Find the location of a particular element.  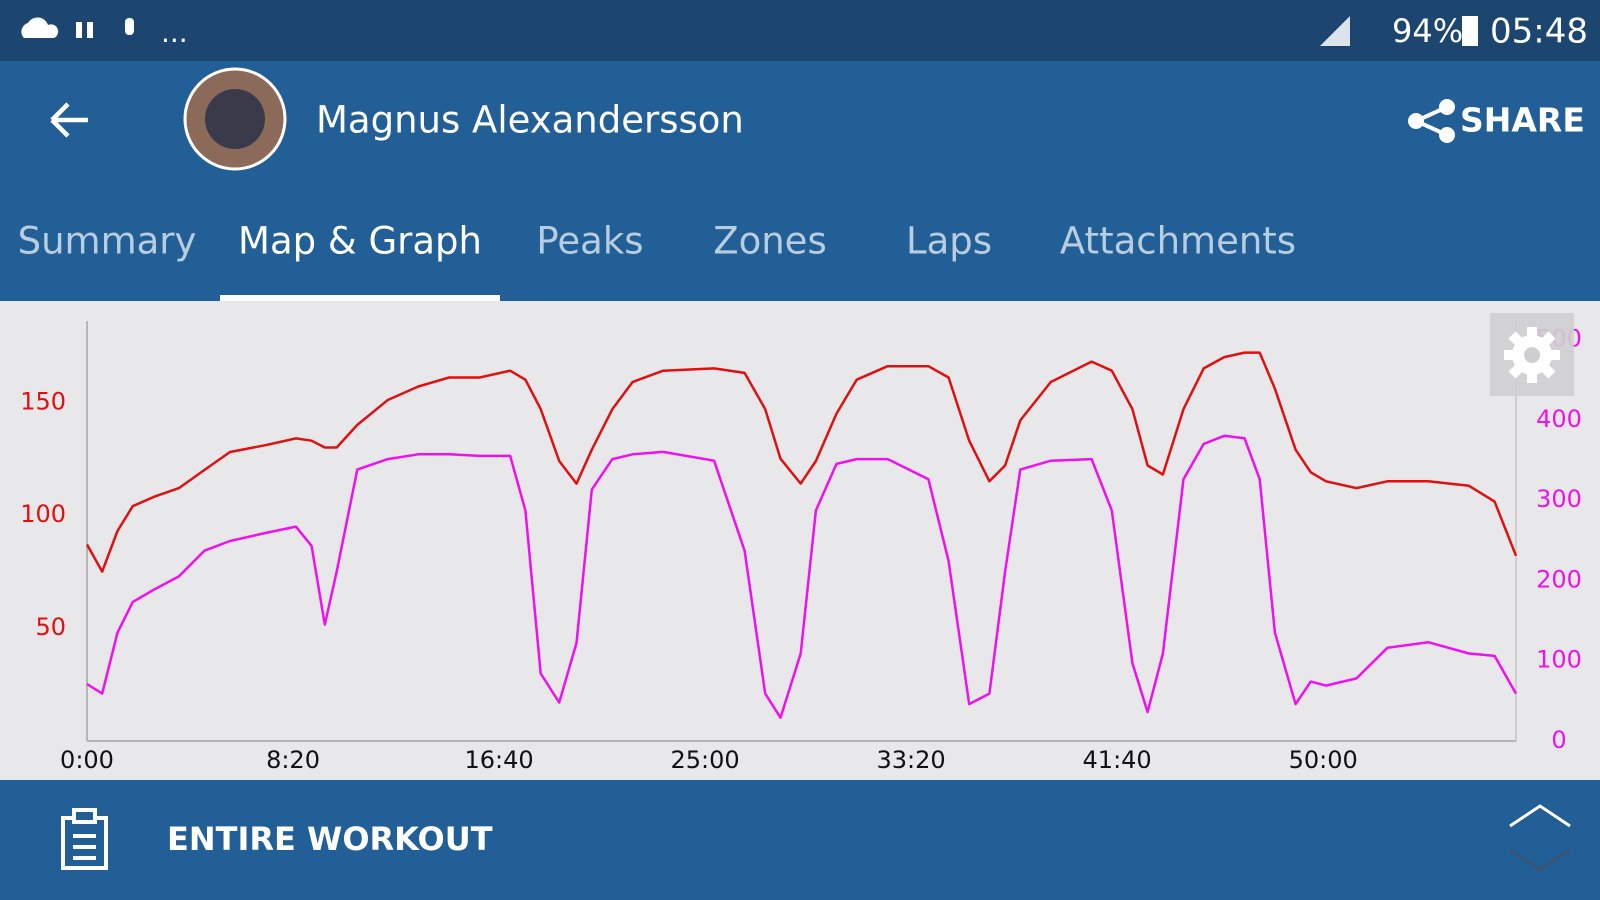

share-icon is located at coordinates (1431, 121).